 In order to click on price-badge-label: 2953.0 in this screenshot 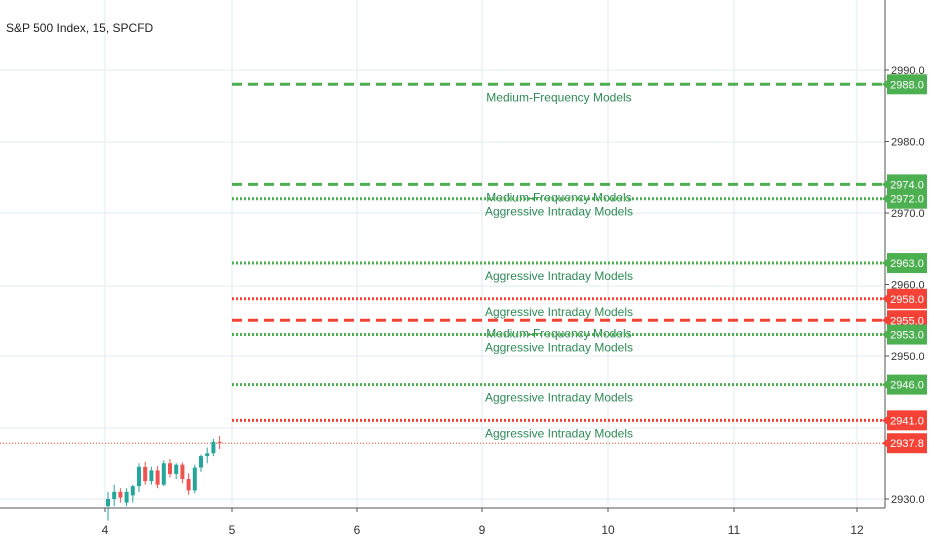, I will do `click(907, 336)`.